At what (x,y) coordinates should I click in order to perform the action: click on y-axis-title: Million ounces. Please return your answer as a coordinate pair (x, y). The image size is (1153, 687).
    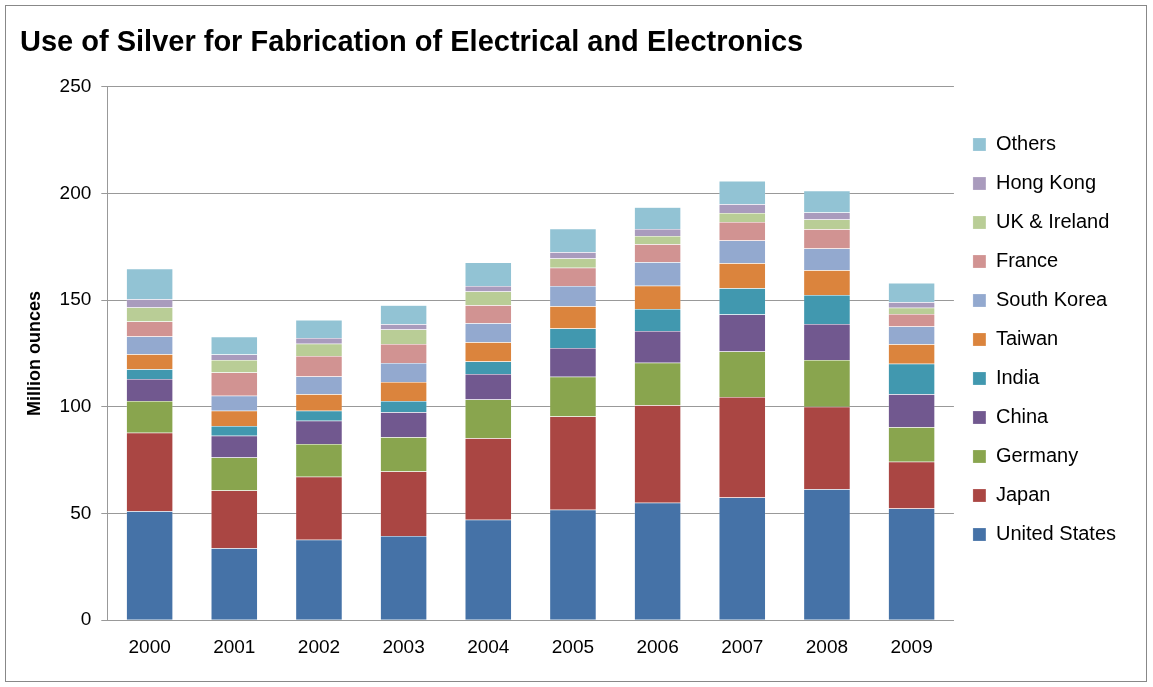
    Looking at the image, I should click on (33, 353).